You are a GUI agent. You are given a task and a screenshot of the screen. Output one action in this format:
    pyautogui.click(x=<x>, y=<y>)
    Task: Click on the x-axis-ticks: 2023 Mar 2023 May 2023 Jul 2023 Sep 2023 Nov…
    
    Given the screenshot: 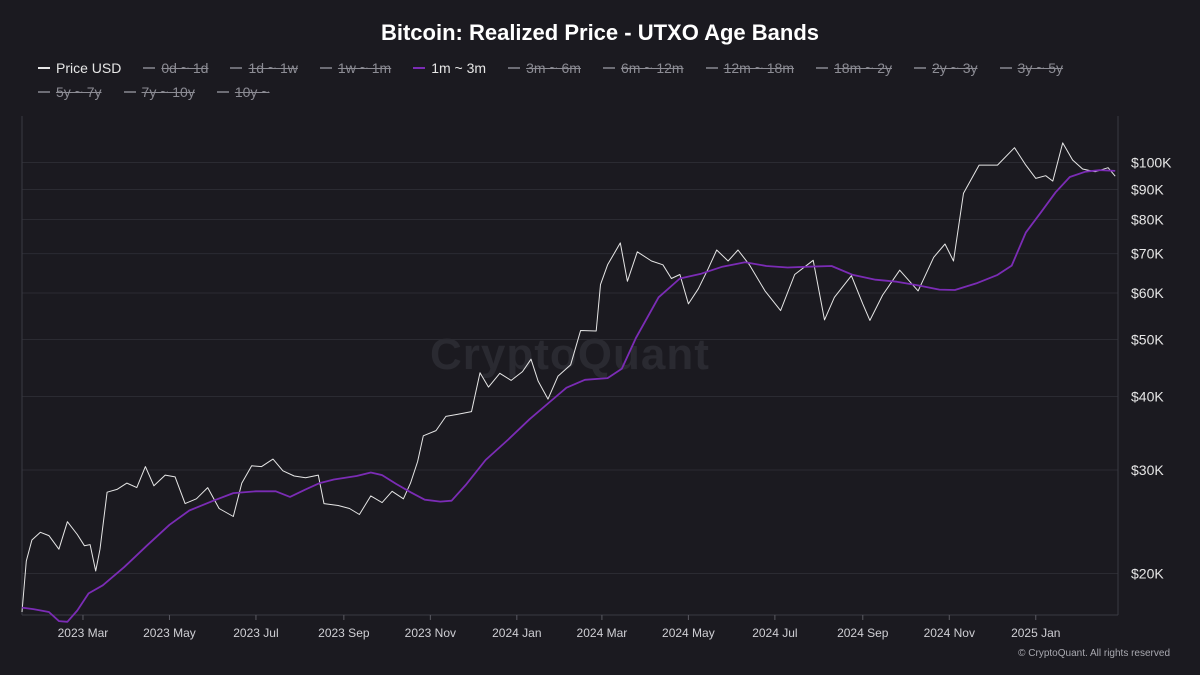 What is the action you would take?
    pyautogui.click(x=559, y=627)
    